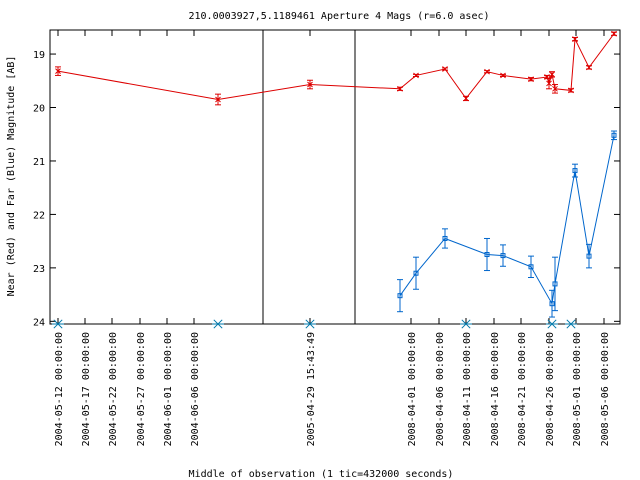 This screenshot has width=640, height=480. Describe the element at coordinates (39, 215) in the screenshot. I see `y-tick-label: 22` at that location.